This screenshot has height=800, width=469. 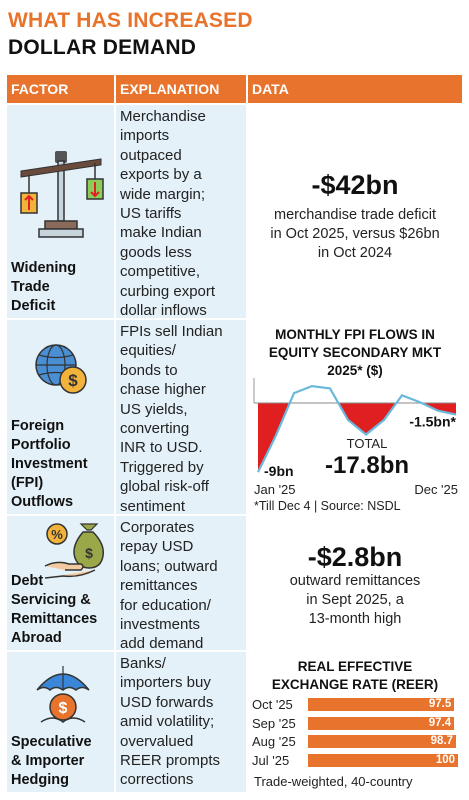 What do you see at coordinates (234, 89) in the screenshot?
I see `table-header: FACTOR EXPLANATION DATA` at bounding box center [234, 89].